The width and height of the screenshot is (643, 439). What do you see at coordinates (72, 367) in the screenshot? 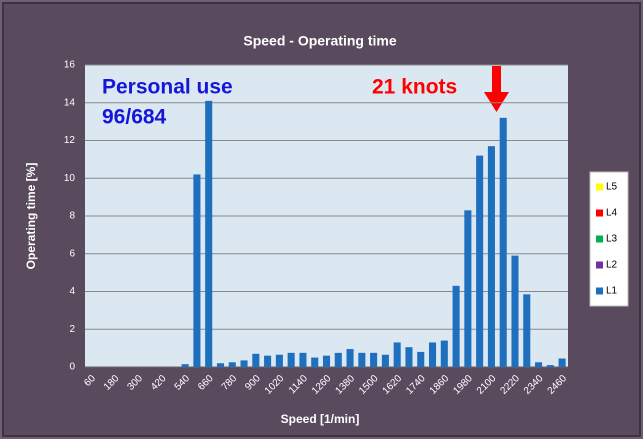
I see `y-tick-label: 0` at bounding box center [72, 367].